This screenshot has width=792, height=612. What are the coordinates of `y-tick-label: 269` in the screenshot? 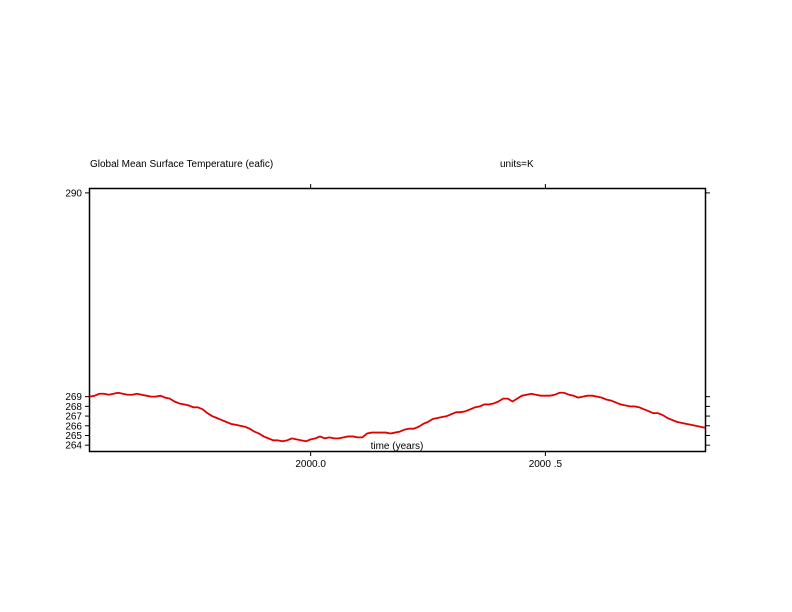 It's located at (73, 397).